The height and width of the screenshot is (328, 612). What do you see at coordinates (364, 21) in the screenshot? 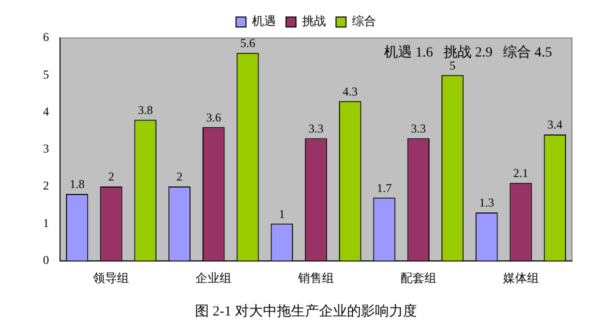
I see `legend-label: 综合` at bounding box center [364, 21].